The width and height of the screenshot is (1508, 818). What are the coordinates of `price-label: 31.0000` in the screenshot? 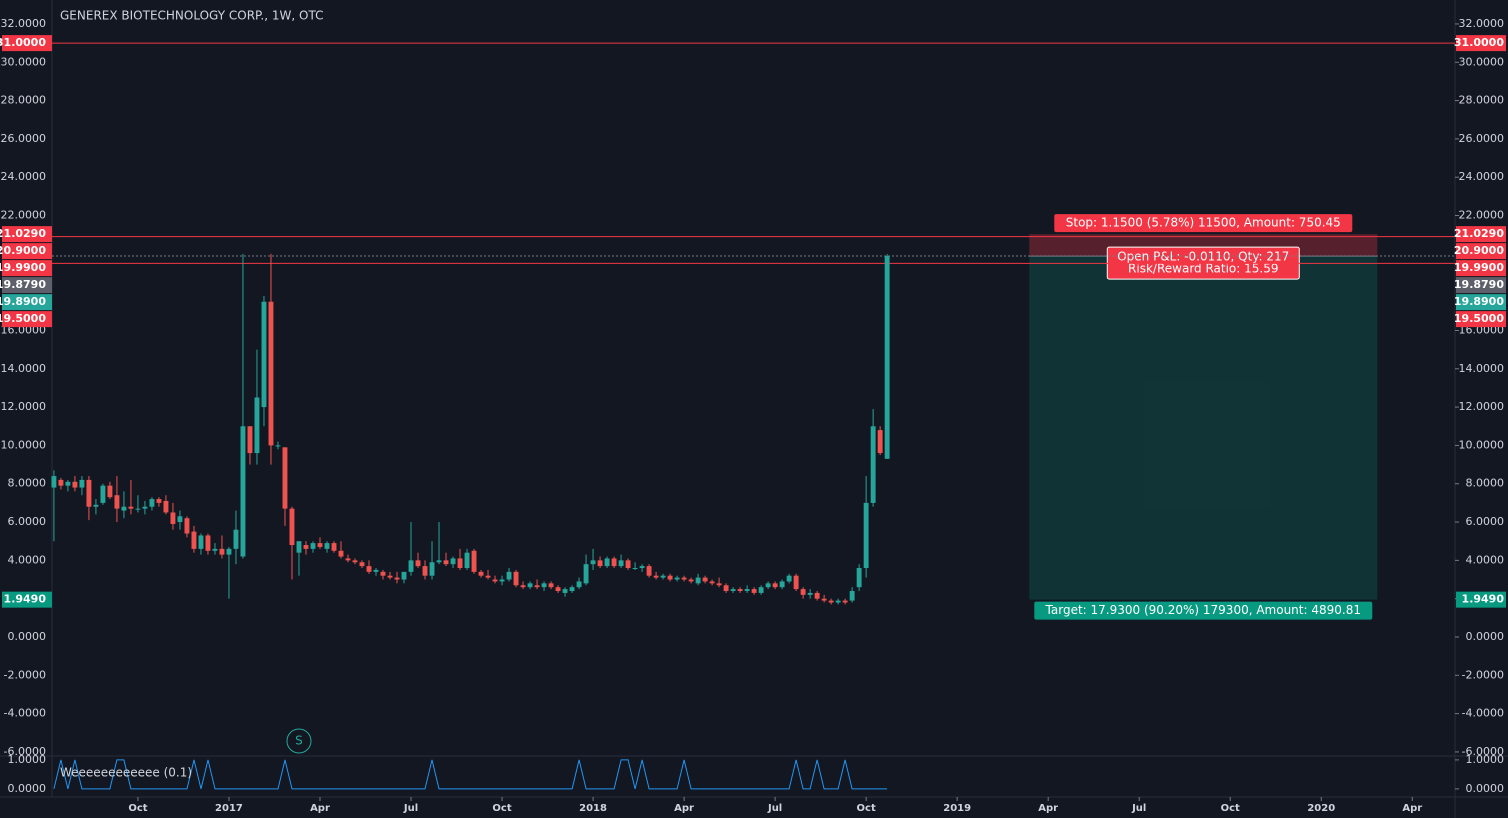 It's located at (23, 42).